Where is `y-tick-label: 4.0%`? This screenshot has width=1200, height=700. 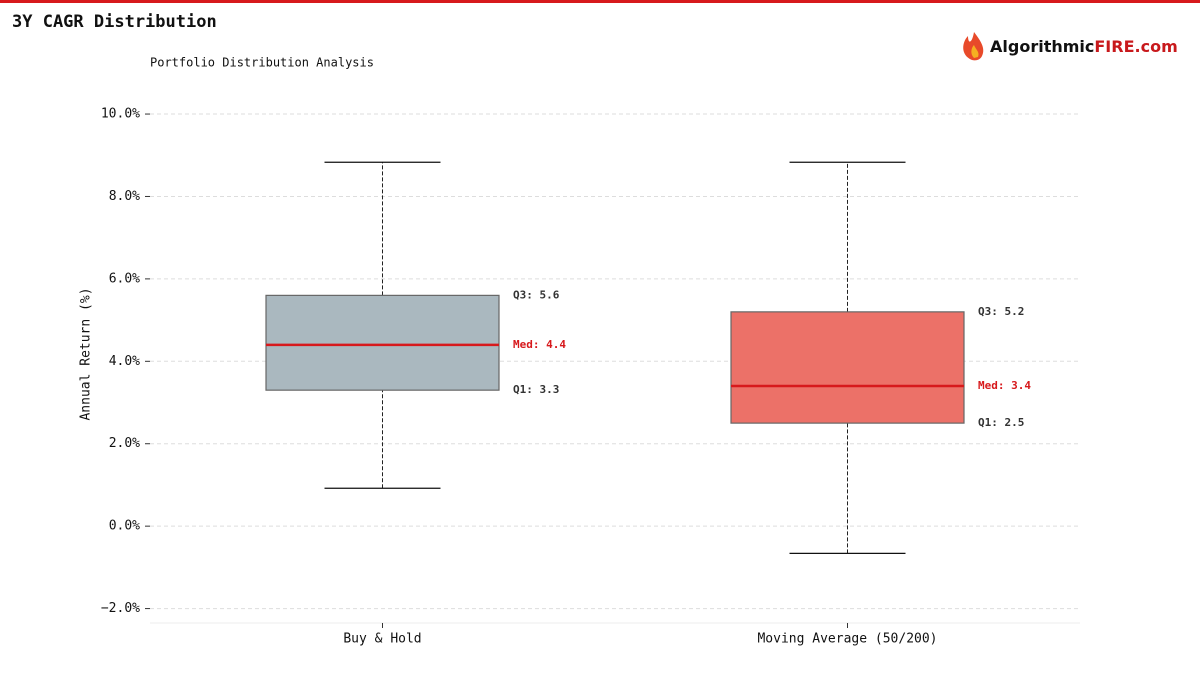 y-tick-label: 4.0% is located at coordinates (124, 361).